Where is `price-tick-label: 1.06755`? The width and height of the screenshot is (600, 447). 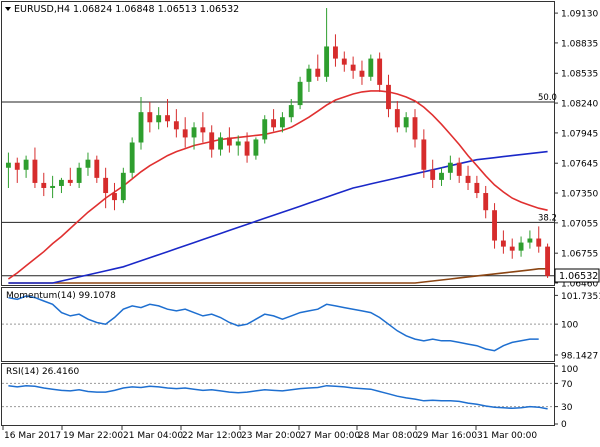 price-tick-label: 1.06755 is located at coordinates (579, 255).